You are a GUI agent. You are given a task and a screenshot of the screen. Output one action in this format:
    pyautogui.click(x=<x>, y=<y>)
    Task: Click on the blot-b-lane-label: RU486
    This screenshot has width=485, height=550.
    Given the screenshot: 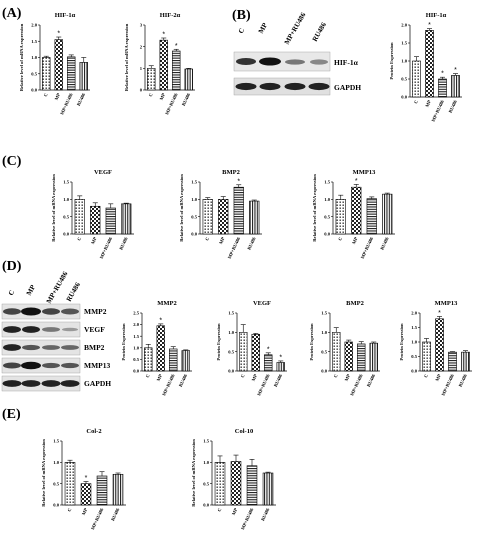 What is the action you would take?
    pyautogui.click(x=319, y=32)
    